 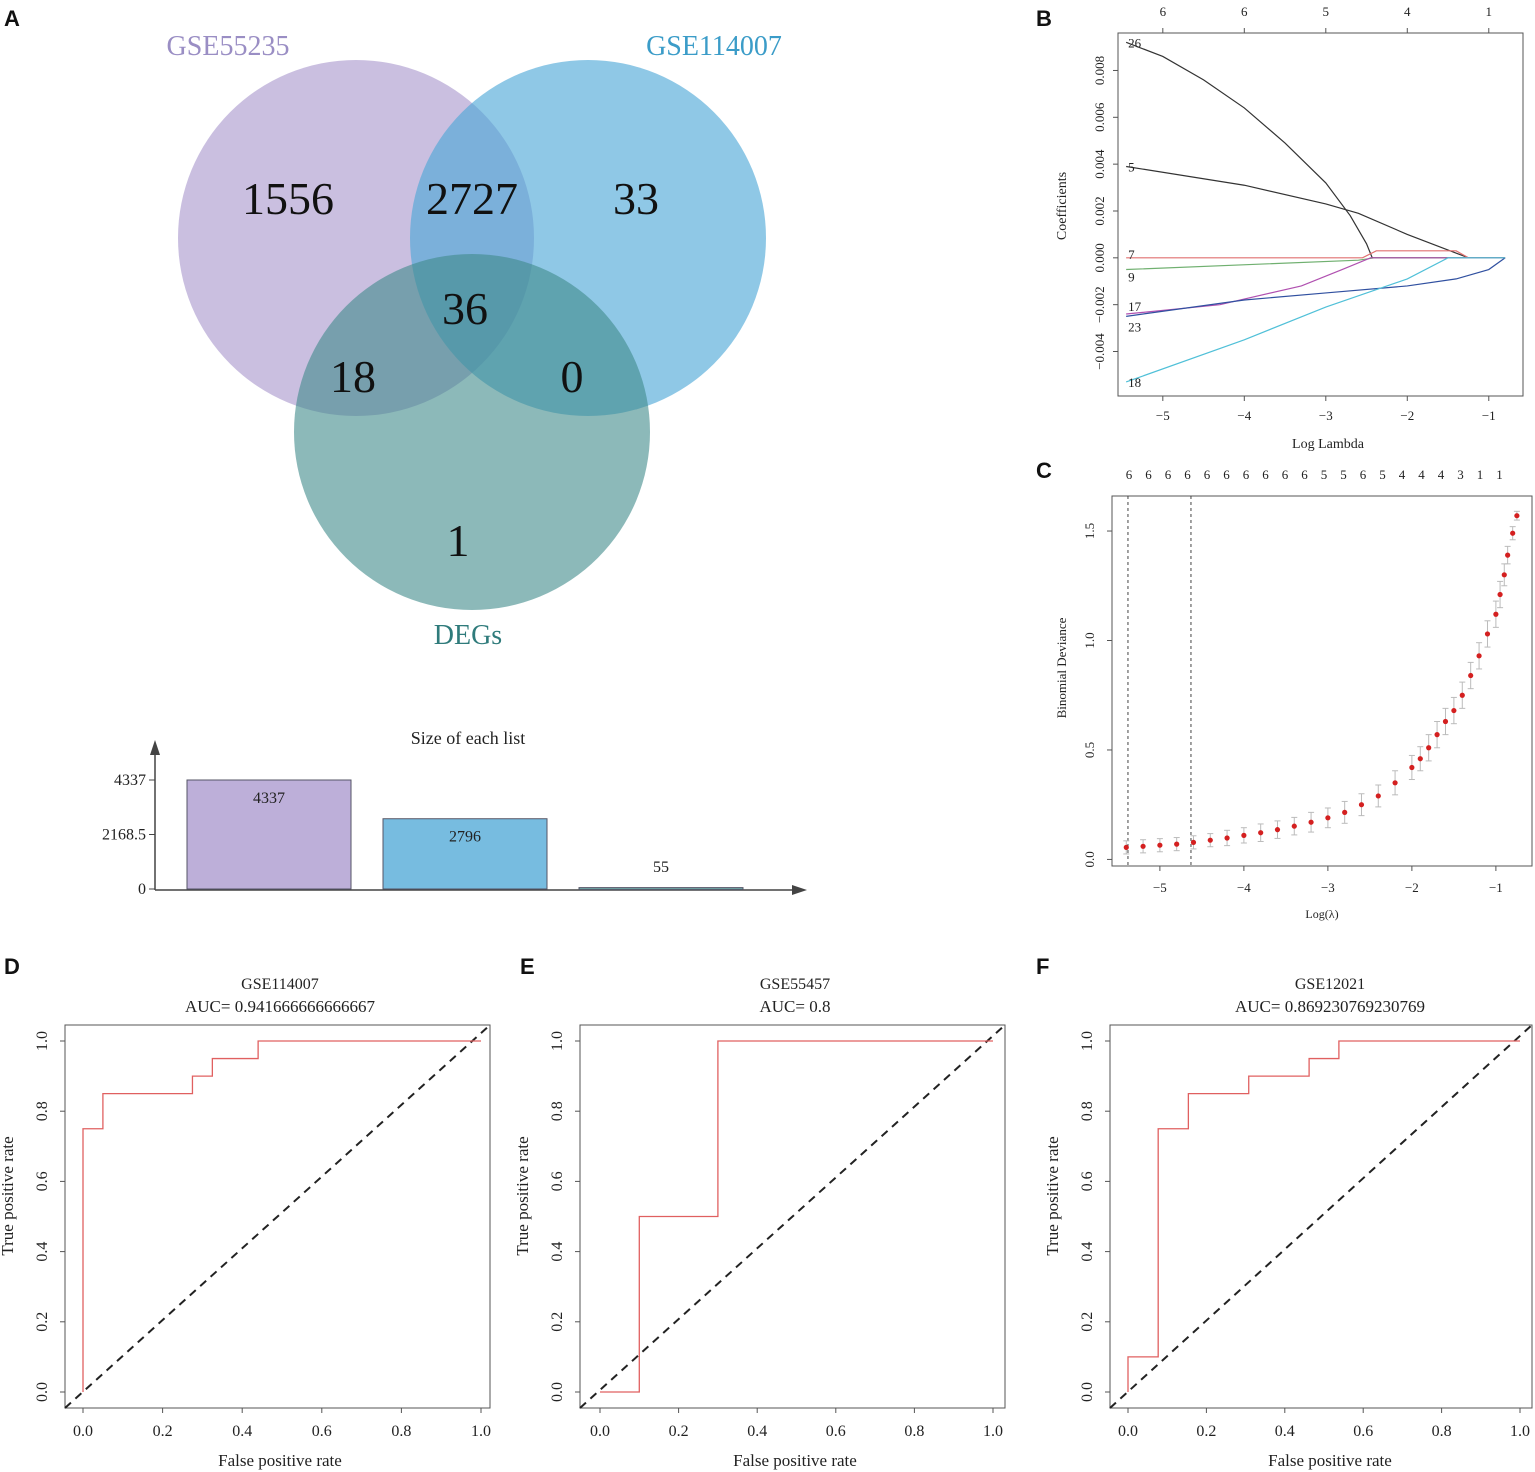 I want to click on y-tick-label: 0.006, so click(x=1099, y=117).